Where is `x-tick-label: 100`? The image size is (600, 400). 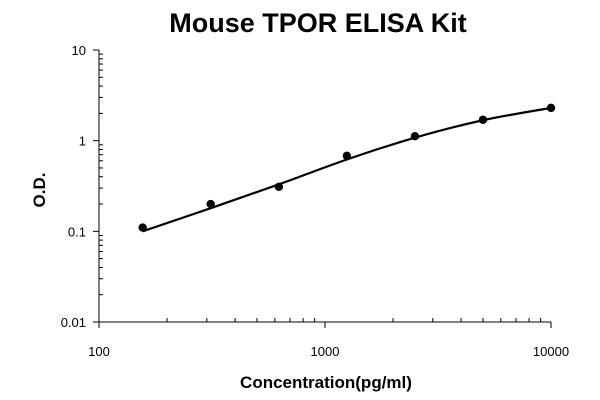 x-tick-label: 100 is located at coordinates (99, 351).